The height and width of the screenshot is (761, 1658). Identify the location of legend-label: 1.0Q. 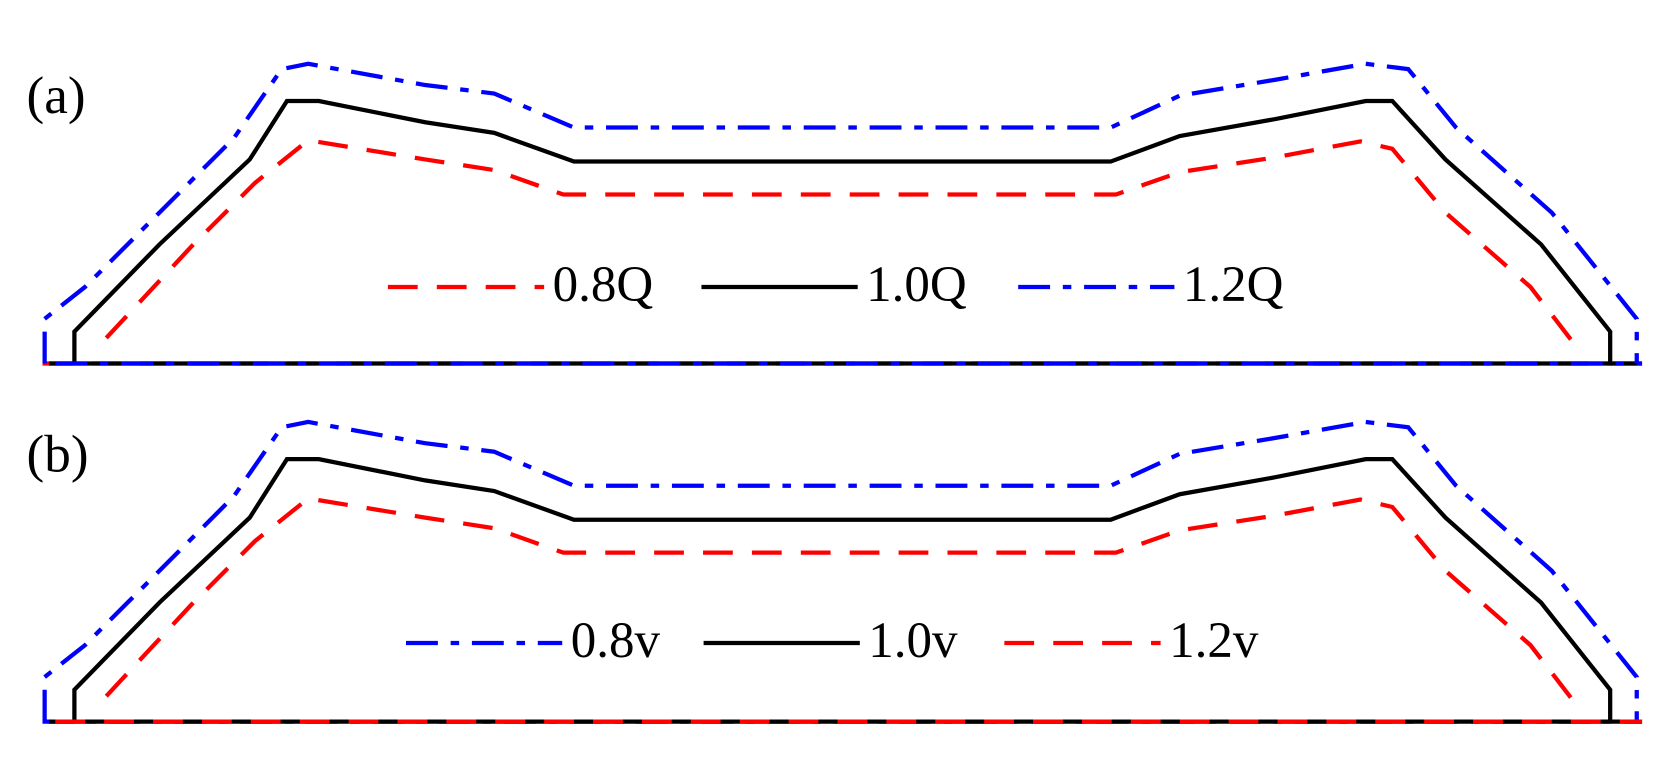
(916, 285).